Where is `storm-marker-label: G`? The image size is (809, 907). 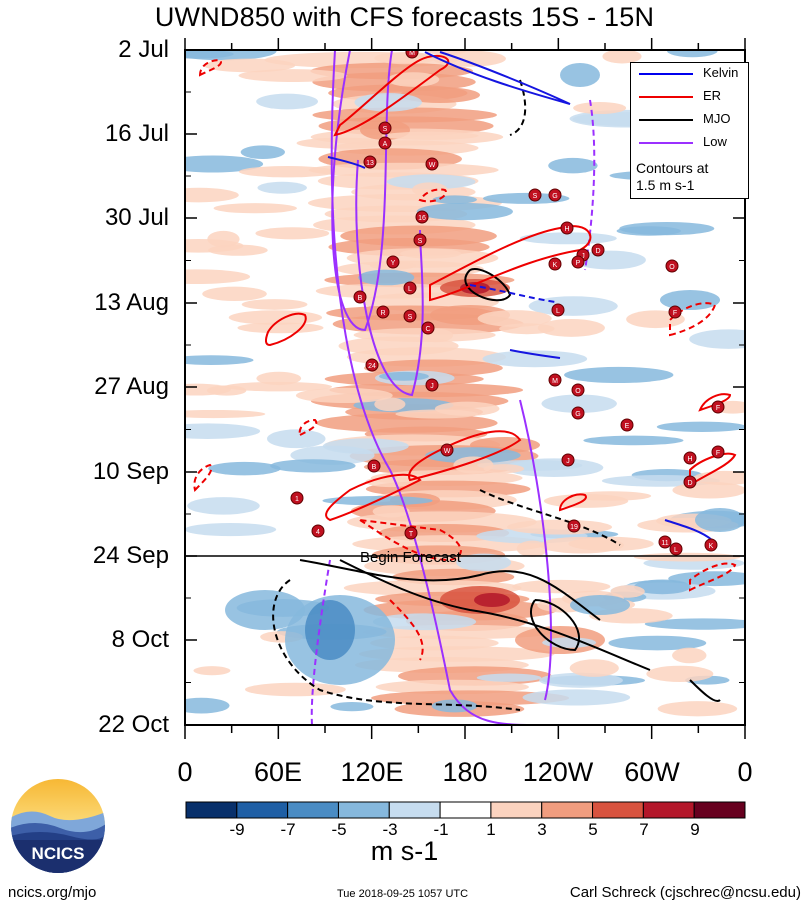 storm-marker-label: G is located at coordinates (577, 414).